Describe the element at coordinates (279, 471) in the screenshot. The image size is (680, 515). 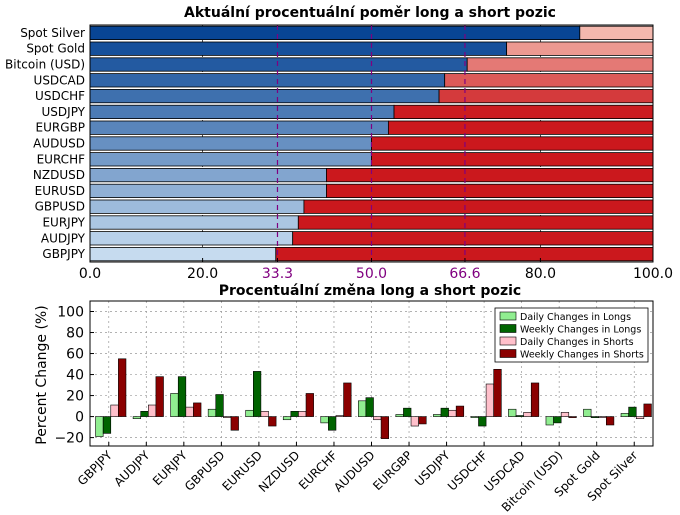
I see `chart2-category-label: NZDUSD` at that location.